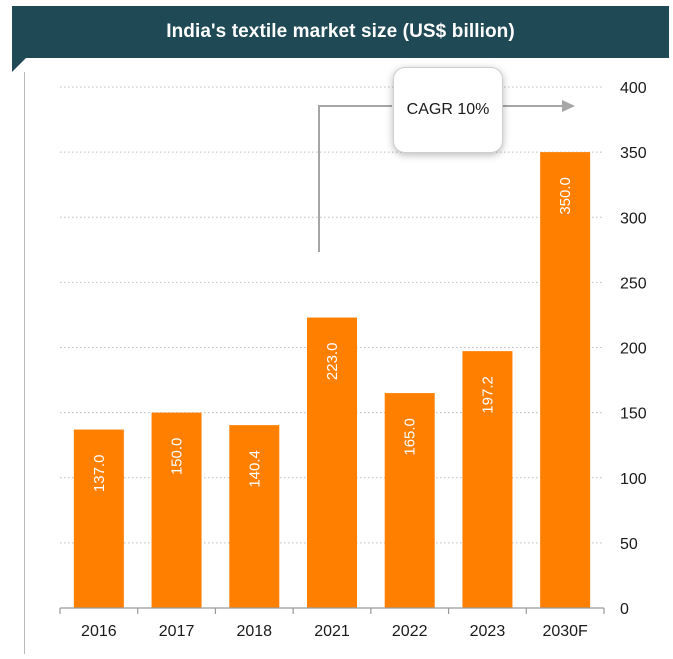 The image size is (673, 659). I want to click on bar-value-label: 137.0, so click(99, 474).